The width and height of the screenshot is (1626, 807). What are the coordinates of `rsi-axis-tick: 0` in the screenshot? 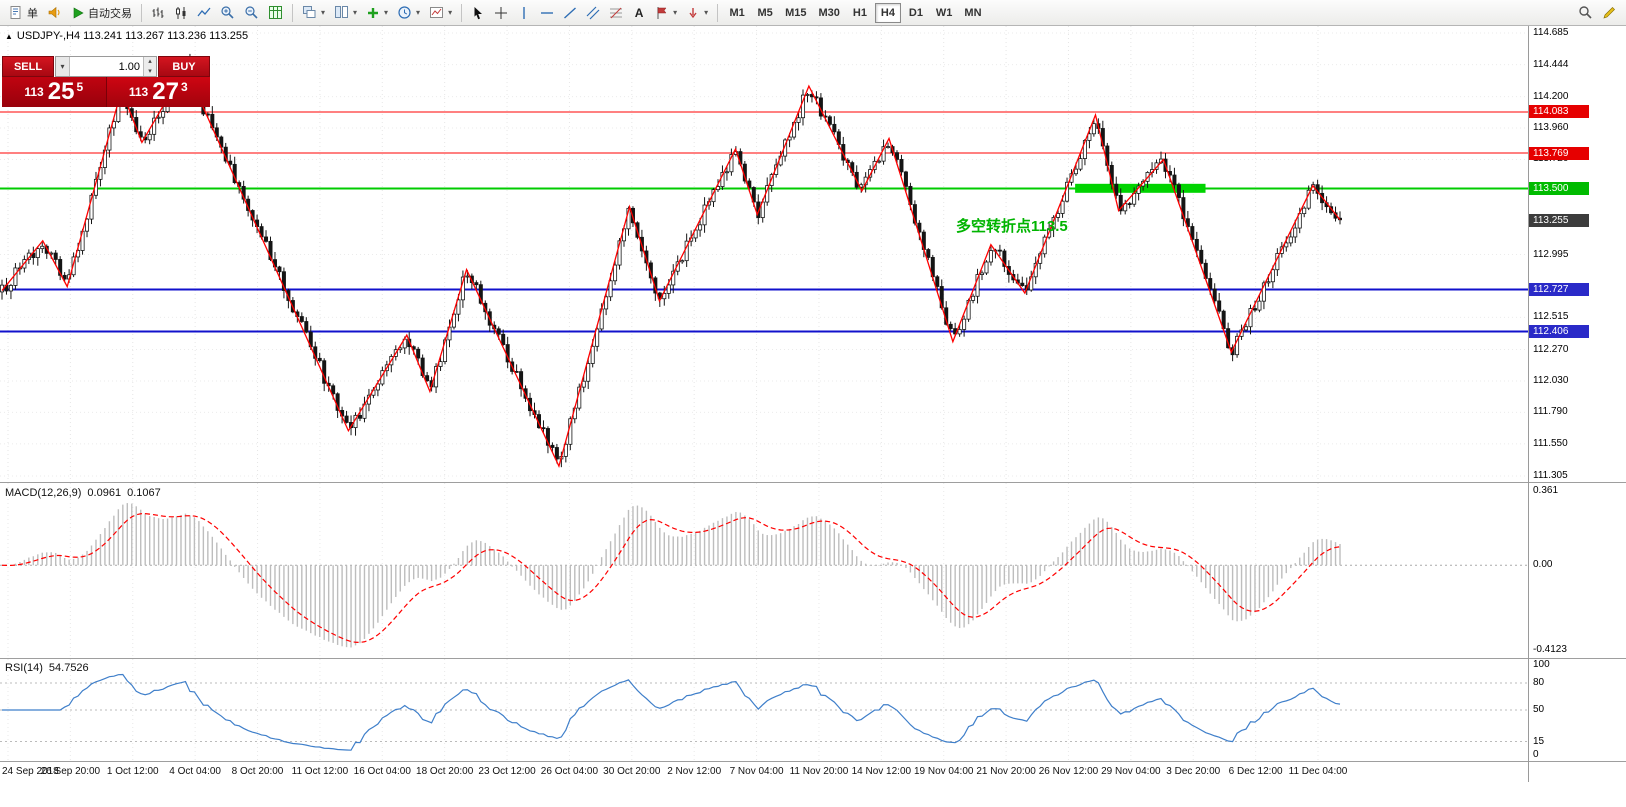 It's located at (1536, 754).